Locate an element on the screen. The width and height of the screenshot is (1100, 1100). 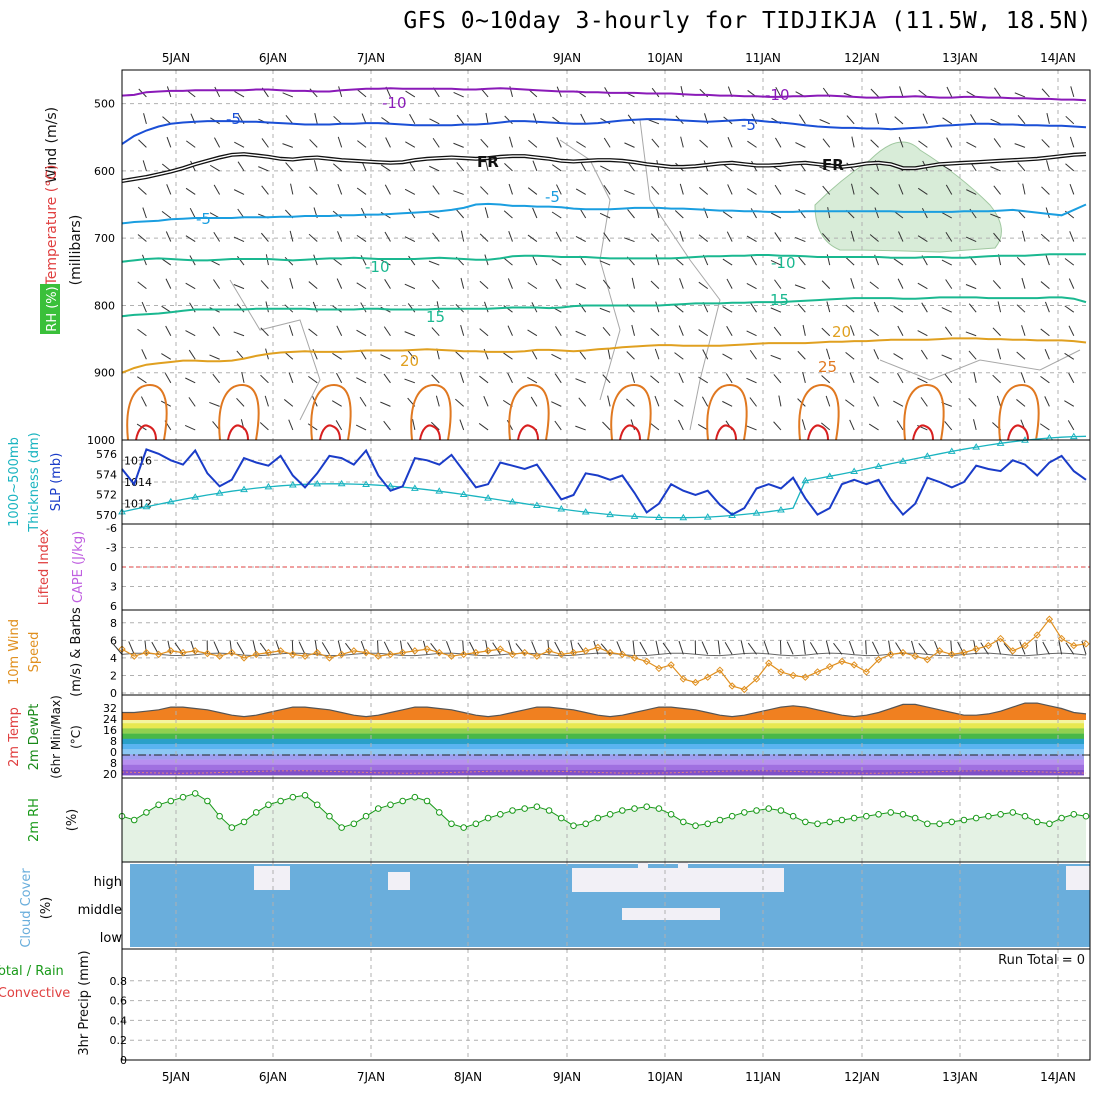
x-tick-label-top: 14JAN is located at coordinates (1058, 58).